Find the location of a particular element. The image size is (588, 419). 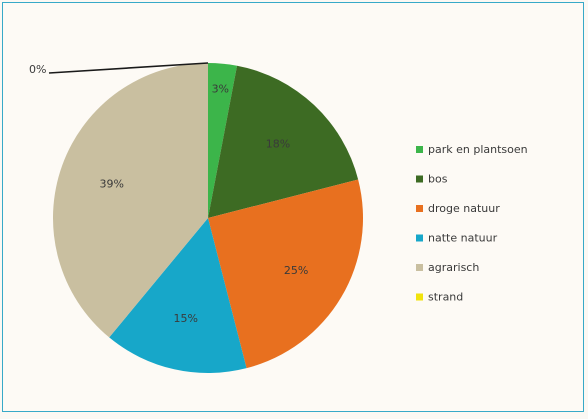

leader-line-strand is located at coordinates (128, 68).